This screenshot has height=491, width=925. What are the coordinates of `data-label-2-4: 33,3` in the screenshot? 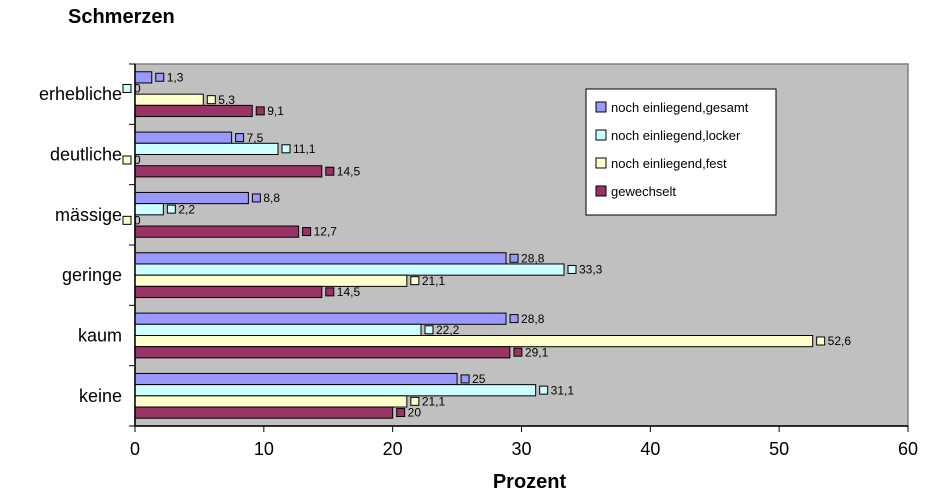 It's located at (591, 270).